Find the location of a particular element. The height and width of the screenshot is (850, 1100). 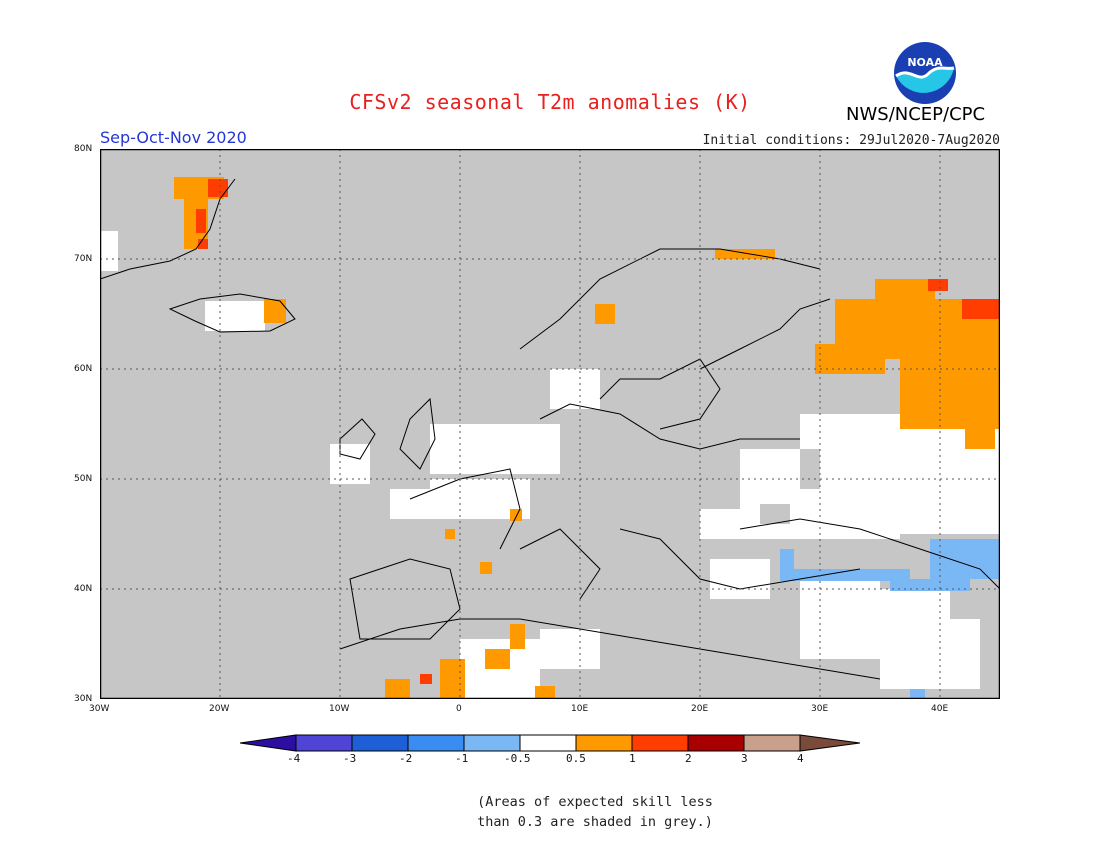

colorbar-label-minus05: -0.5 is located at coordinates (517, 758).